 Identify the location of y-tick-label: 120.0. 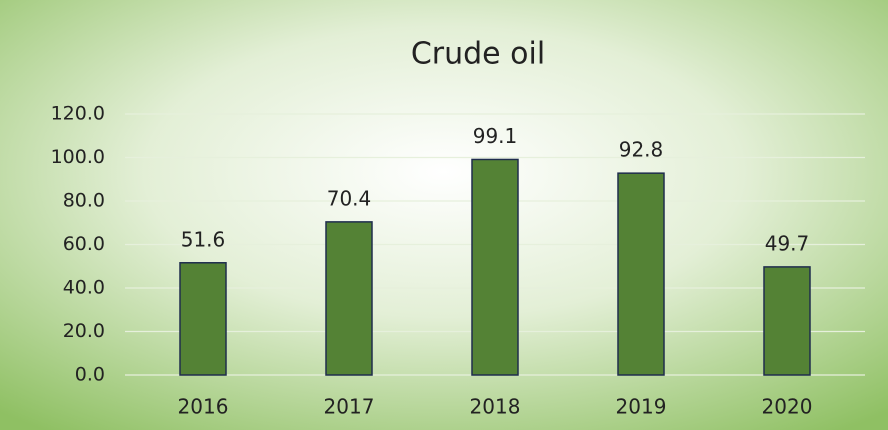
(78, 114).